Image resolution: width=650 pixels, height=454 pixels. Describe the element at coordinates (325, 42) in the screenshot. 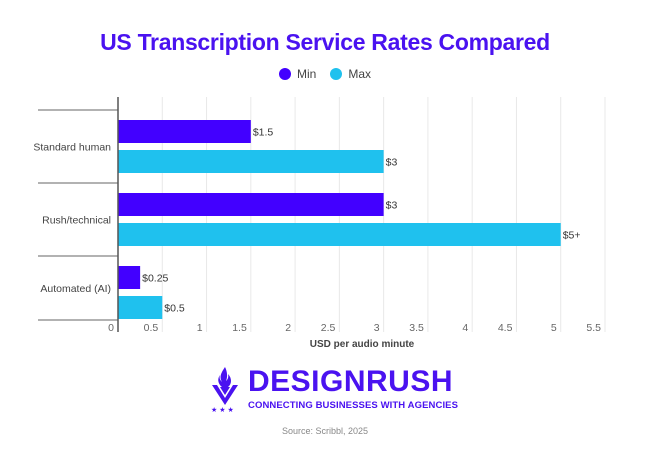

I see `chart-title: US Transcription Service Rates Compared` at that location.